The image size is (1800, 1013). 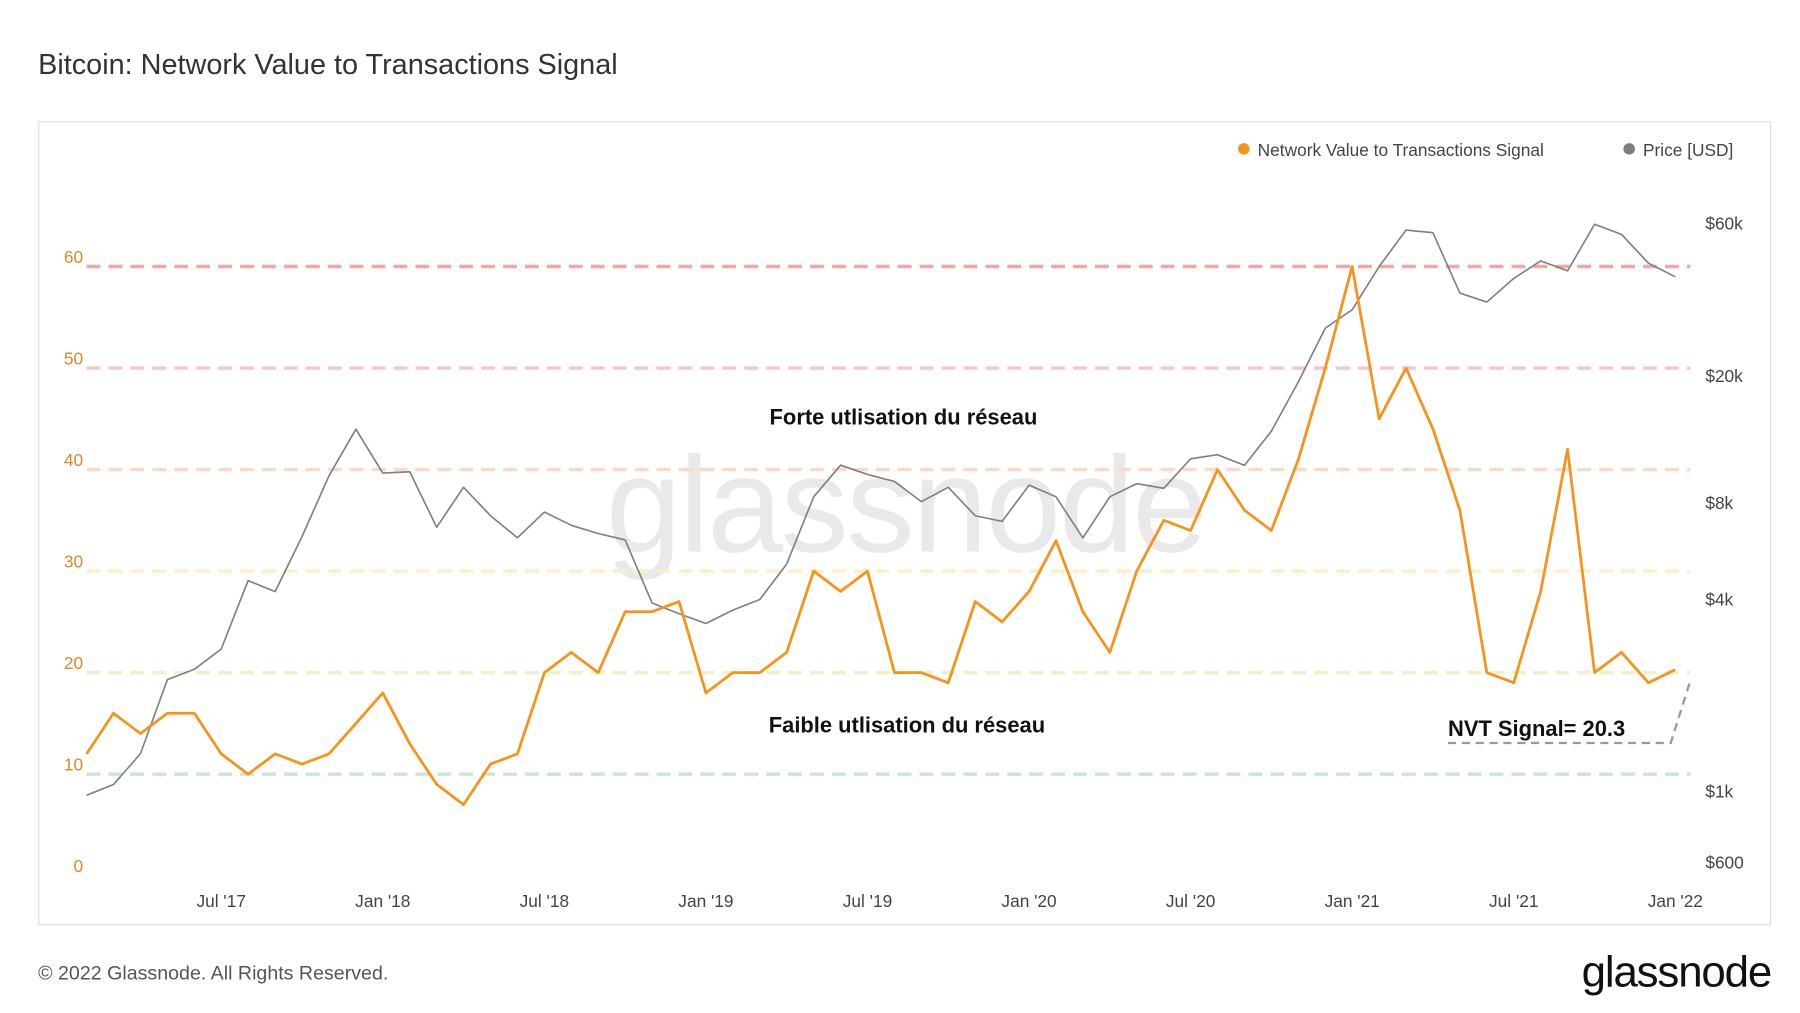 I want to click on y2-tick-label: $60k, so click(x=1724, y=224).